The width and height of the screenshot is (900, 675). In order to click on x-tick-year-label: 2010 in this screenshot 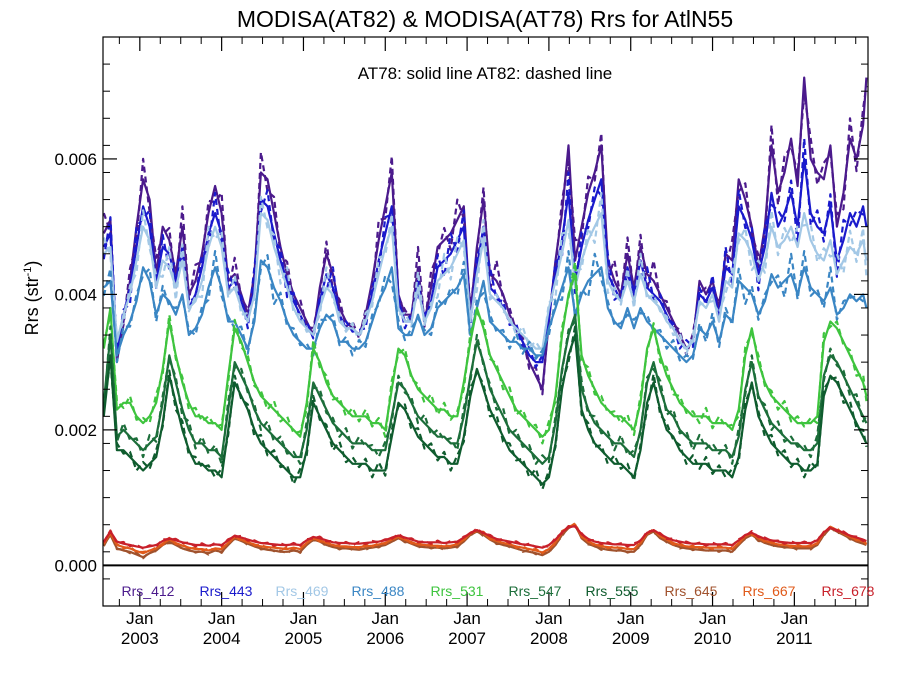, I will do `click(713, 638)`.